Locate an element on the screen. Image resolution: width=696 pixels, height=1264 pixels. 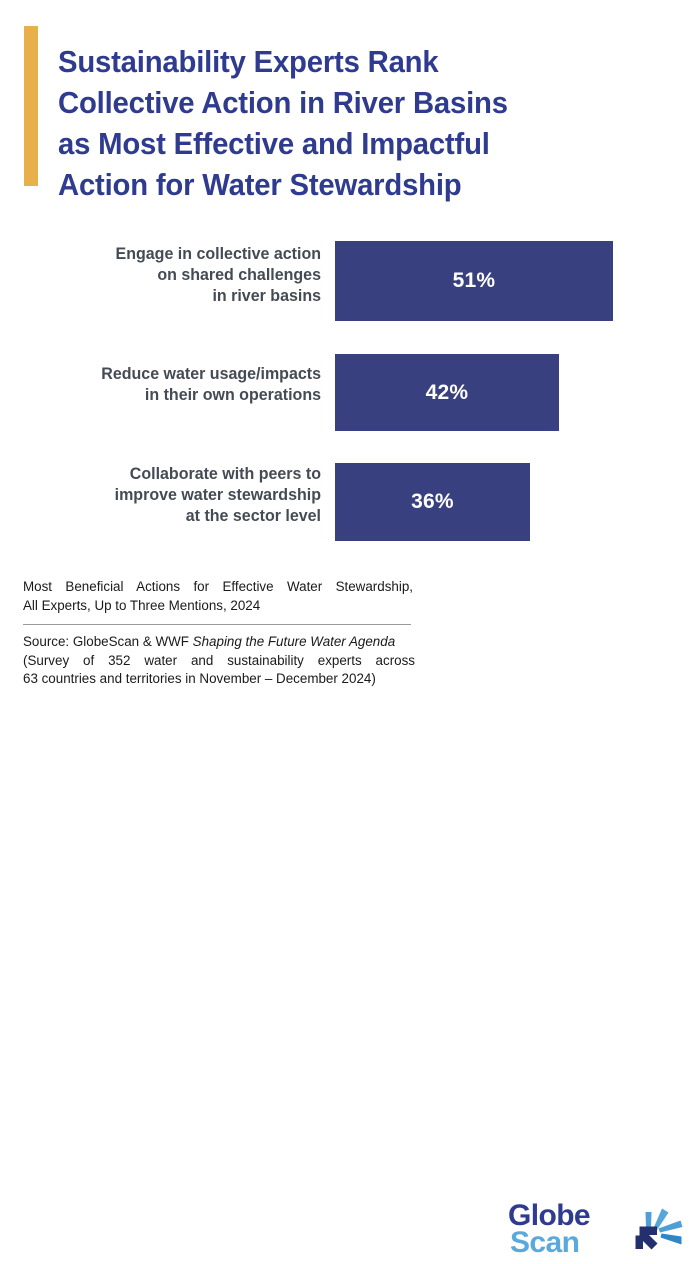
bar-value-label: 42% is located at coordinates (447, 392).